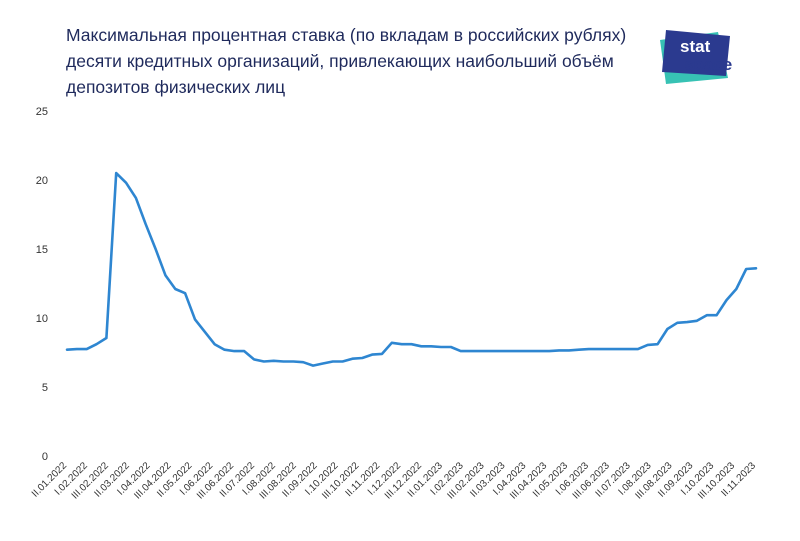 This screenshot has height=541, width=800. I want to click on statspace-logo: stat space, so click(706, 57).